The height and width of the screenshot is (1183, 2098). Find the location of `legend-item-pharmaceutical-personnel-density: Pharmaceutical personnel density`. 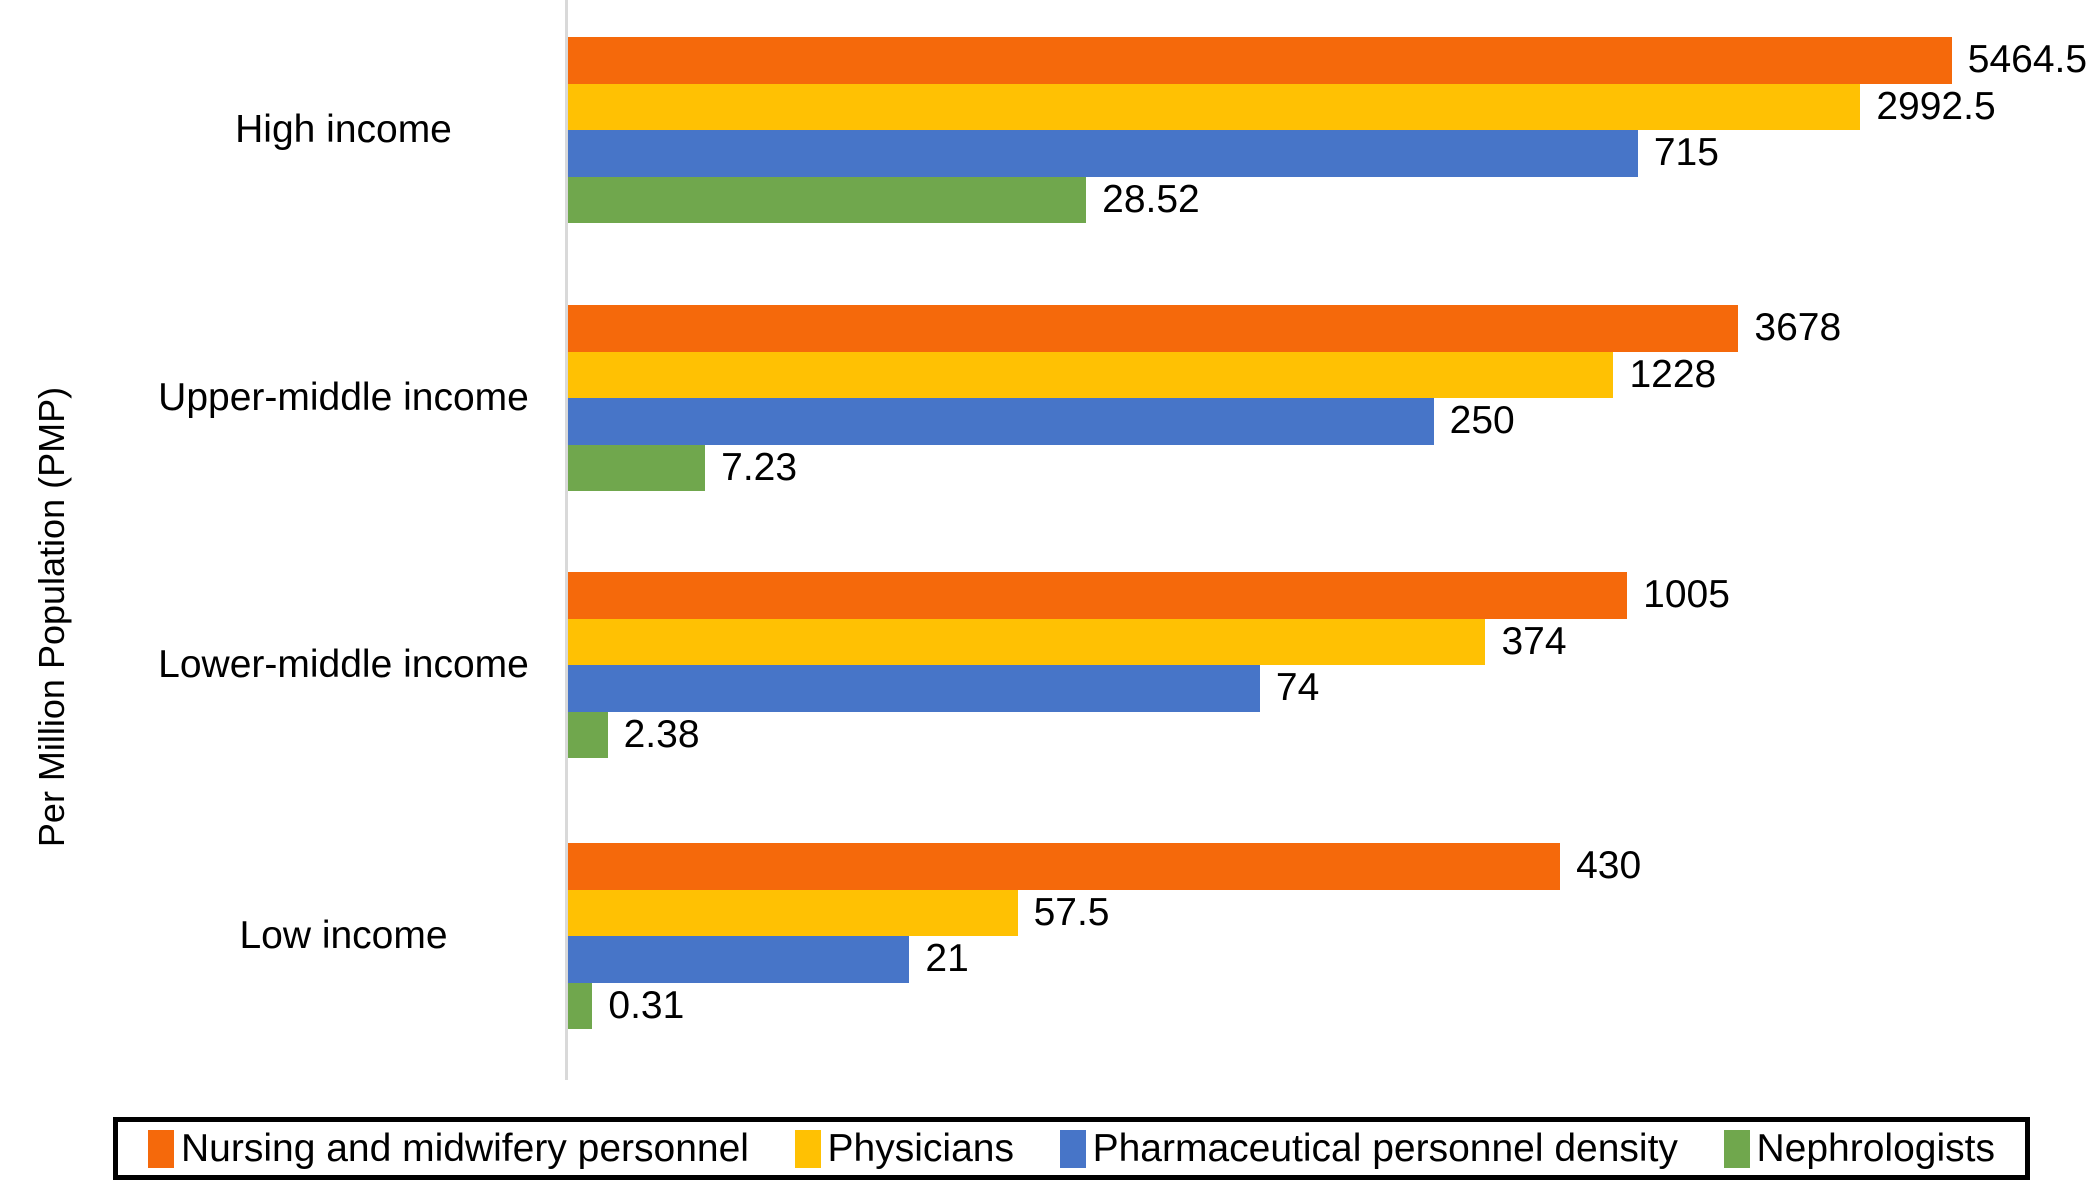

legend-item-pharmaceutical-personnel-density: Pharmaceutical personnel density is located at coordinates (1368, 1148).